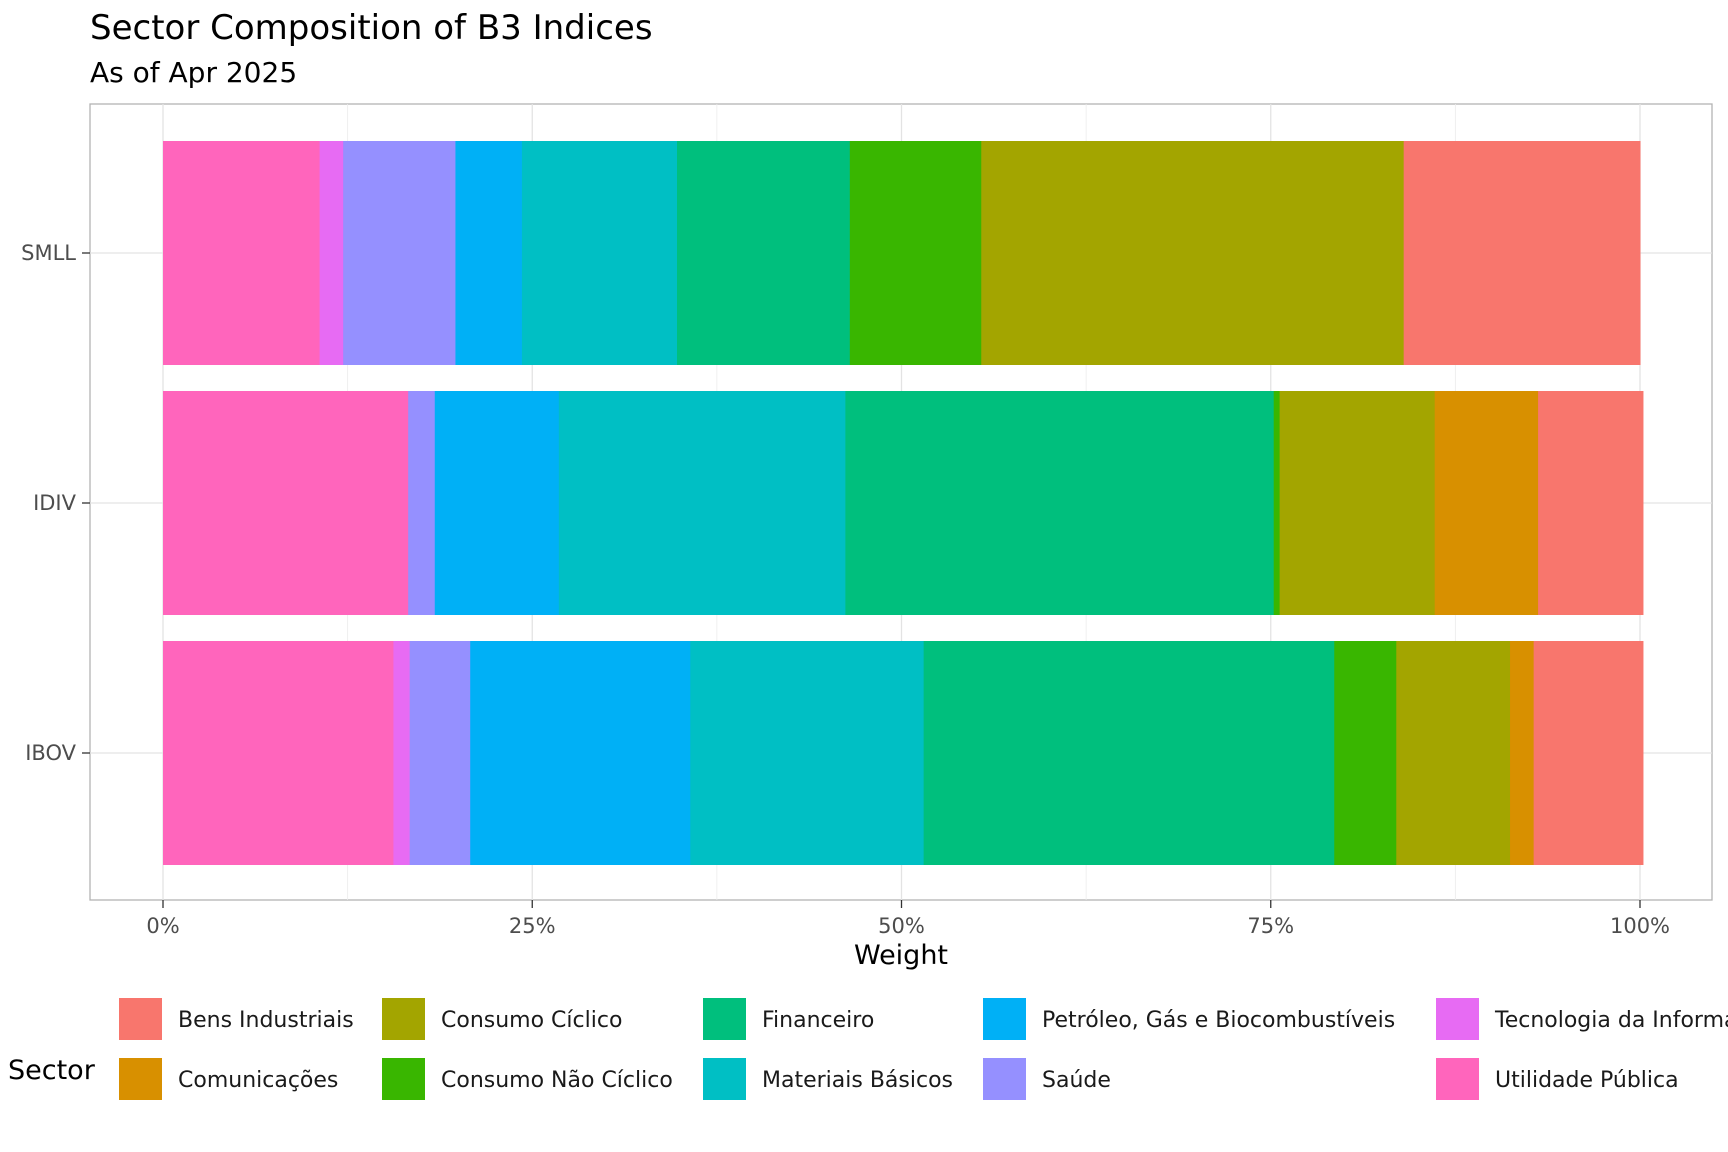 This screenshot has width=1728, height=1152. Describe the element at coordinates (557, 1080) in the screenshot. I see `legend-label-consumo-nao-ciclico: Consumo Não Cíclico` at that location.